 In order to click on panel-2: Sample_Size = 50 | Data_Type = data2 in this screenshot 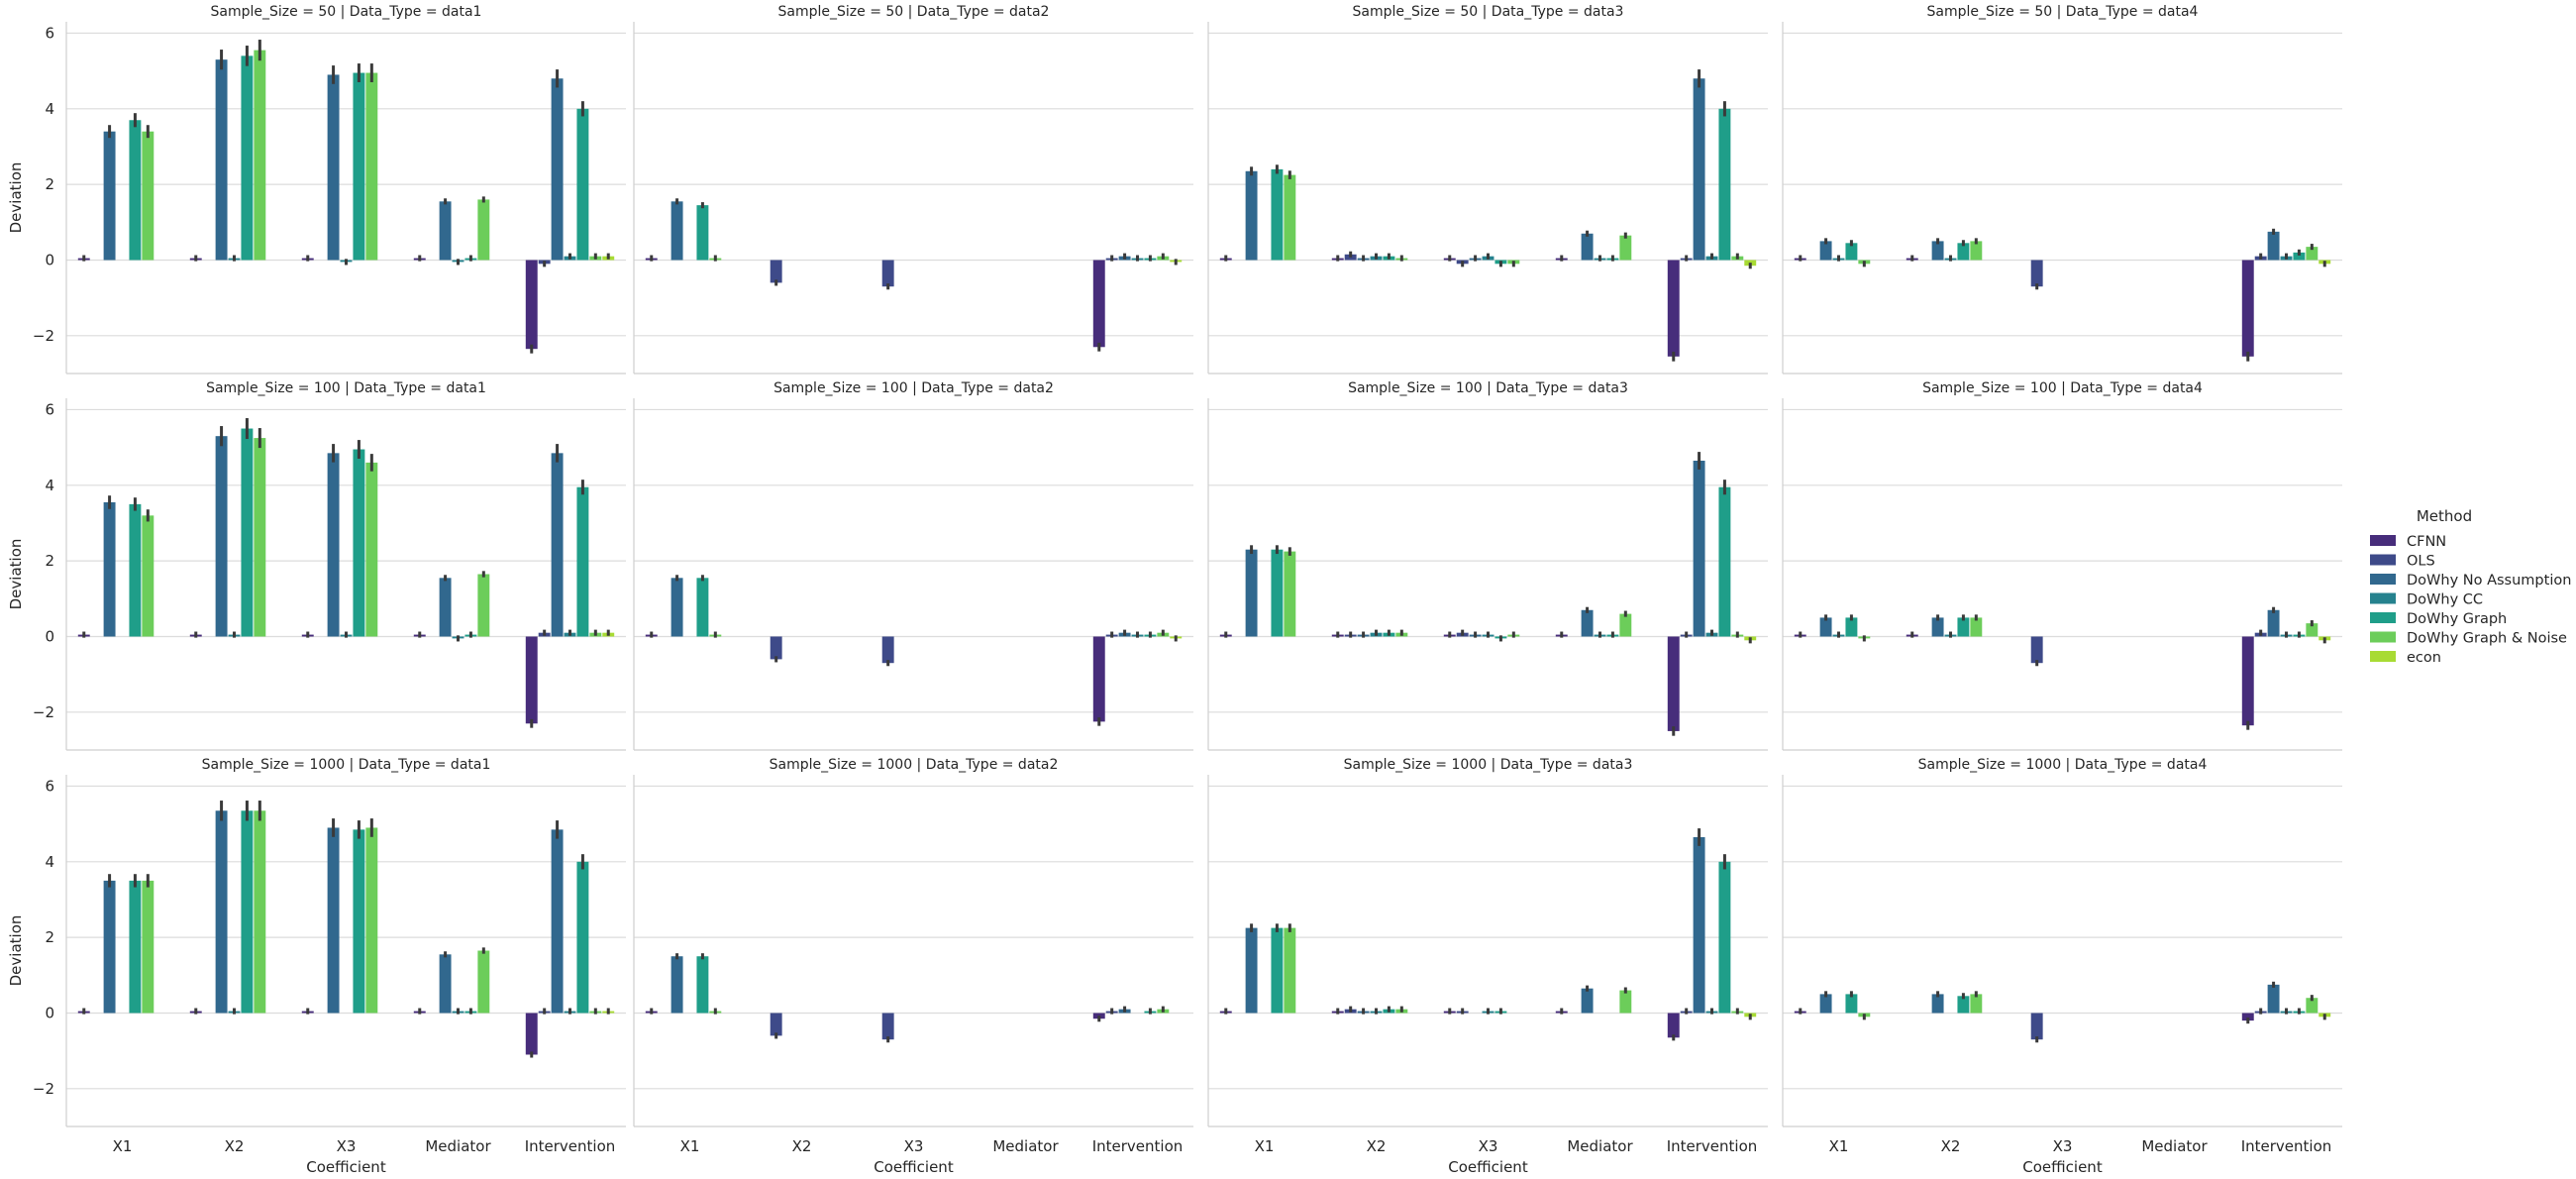, I will do `click(913, 189)`.